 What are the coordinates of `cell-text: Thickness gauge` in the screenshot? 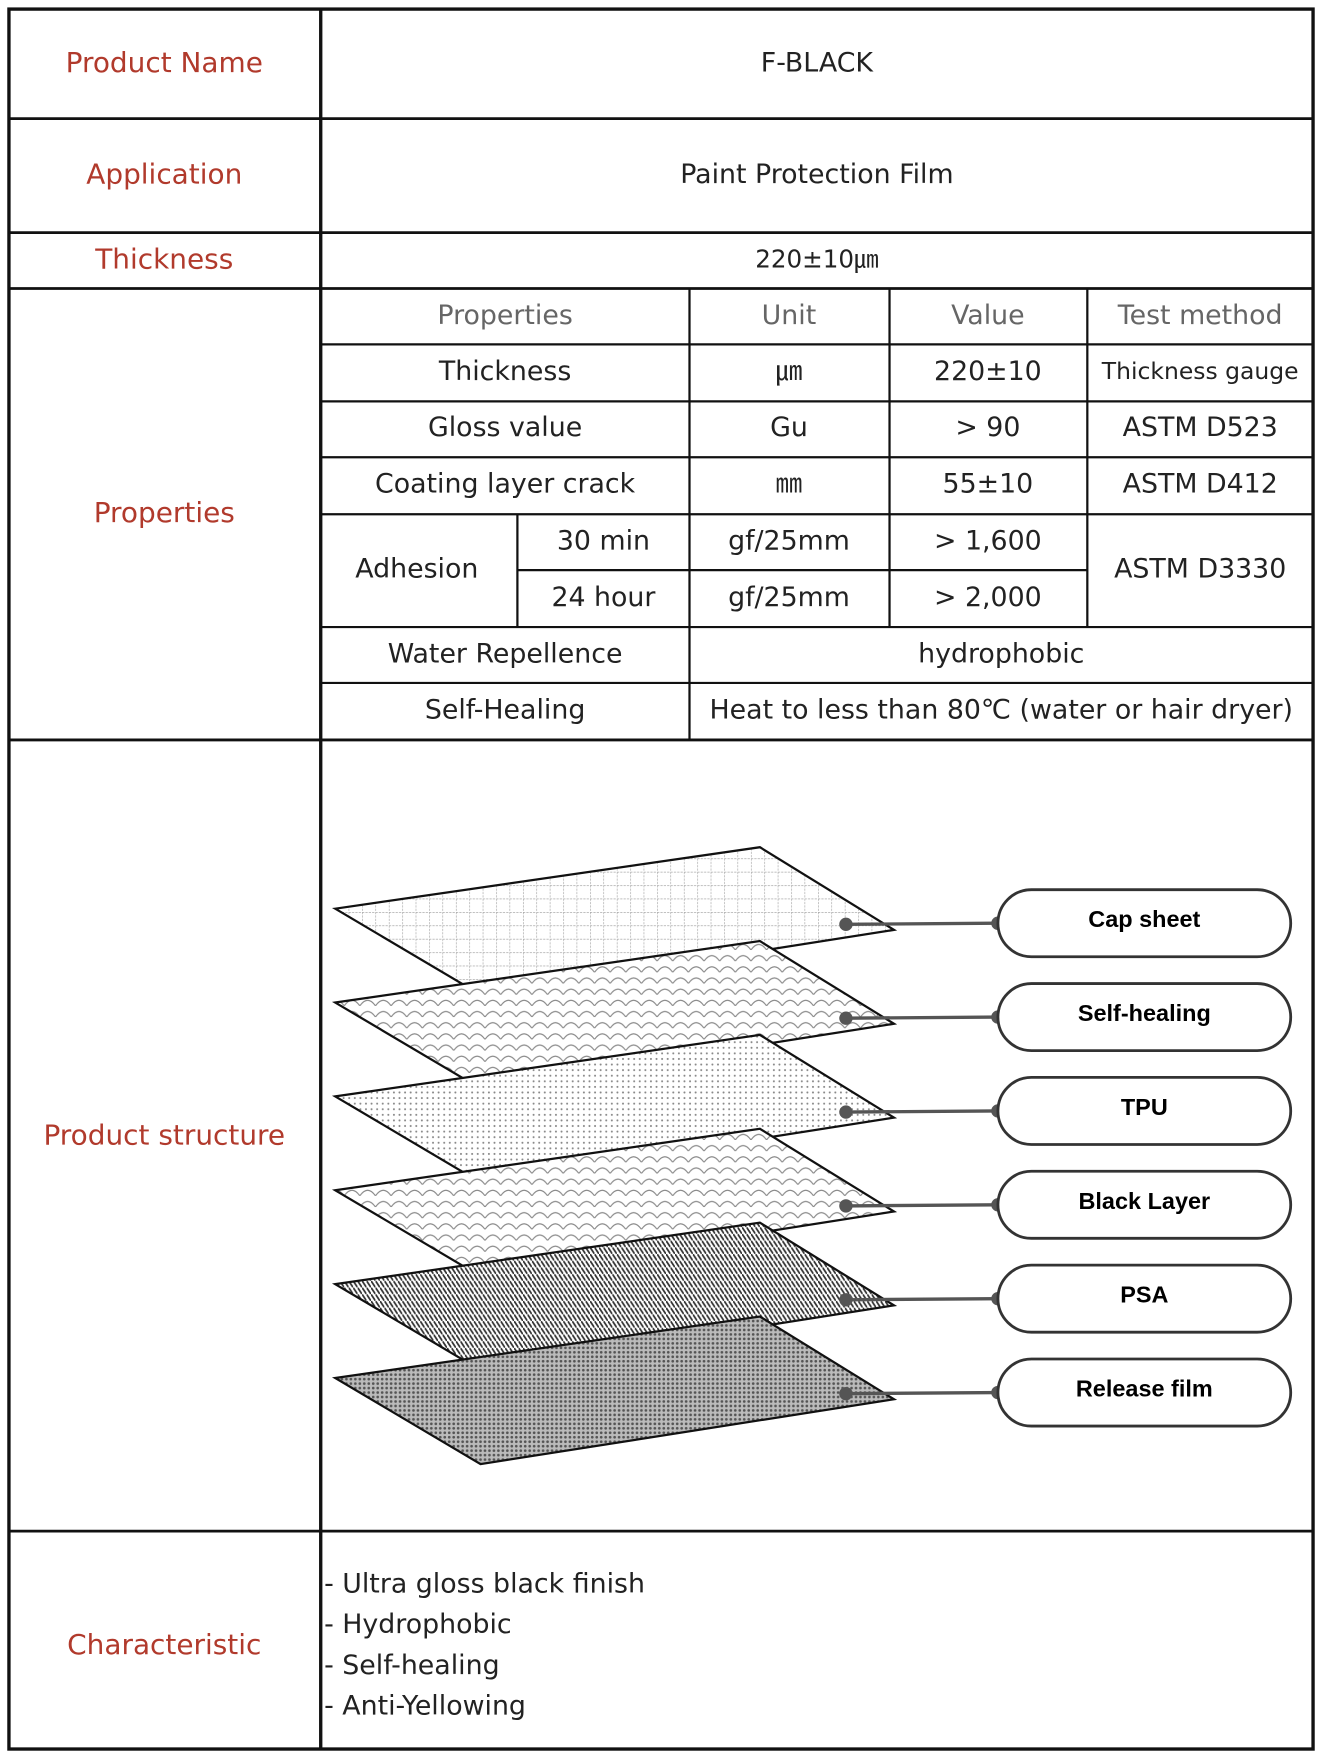 It's located at (1200, 371).